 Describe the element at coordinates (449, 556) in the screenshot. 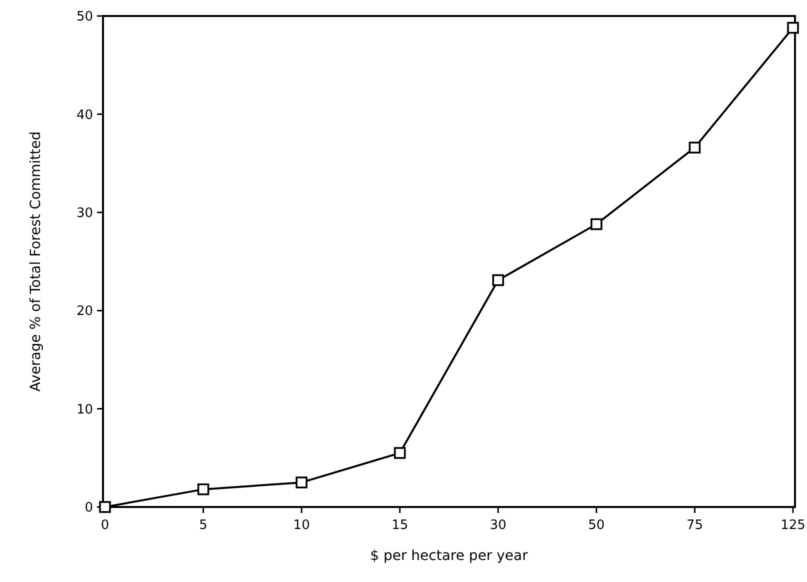

I see `x-axis-title: $ per hectare per year` at that location.